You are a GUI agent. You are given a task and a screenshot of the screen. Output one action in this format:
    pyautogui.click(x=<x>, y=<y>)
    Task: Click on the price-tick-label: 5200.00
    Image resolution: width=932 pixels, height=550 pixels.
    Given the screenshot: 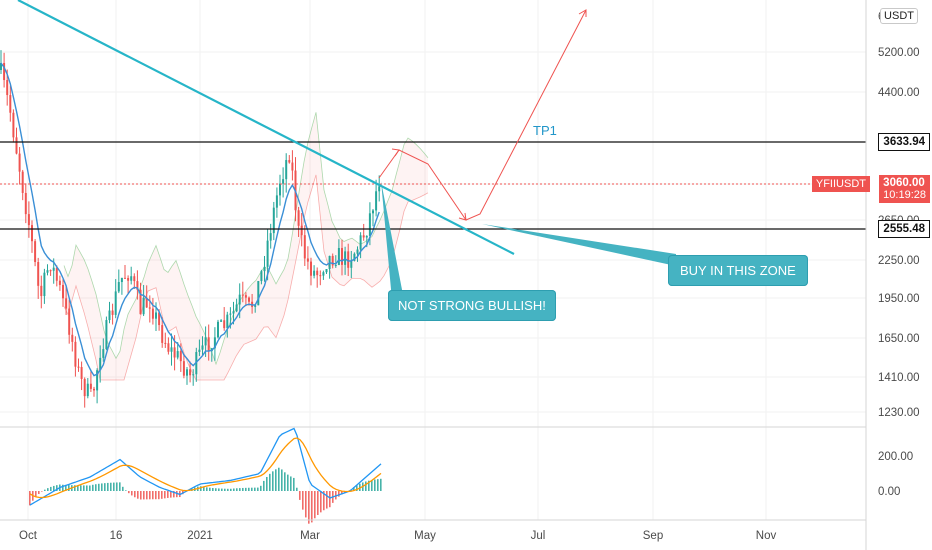 What is the action you would take?
    pyautogui.click(x=899, y=53)
    